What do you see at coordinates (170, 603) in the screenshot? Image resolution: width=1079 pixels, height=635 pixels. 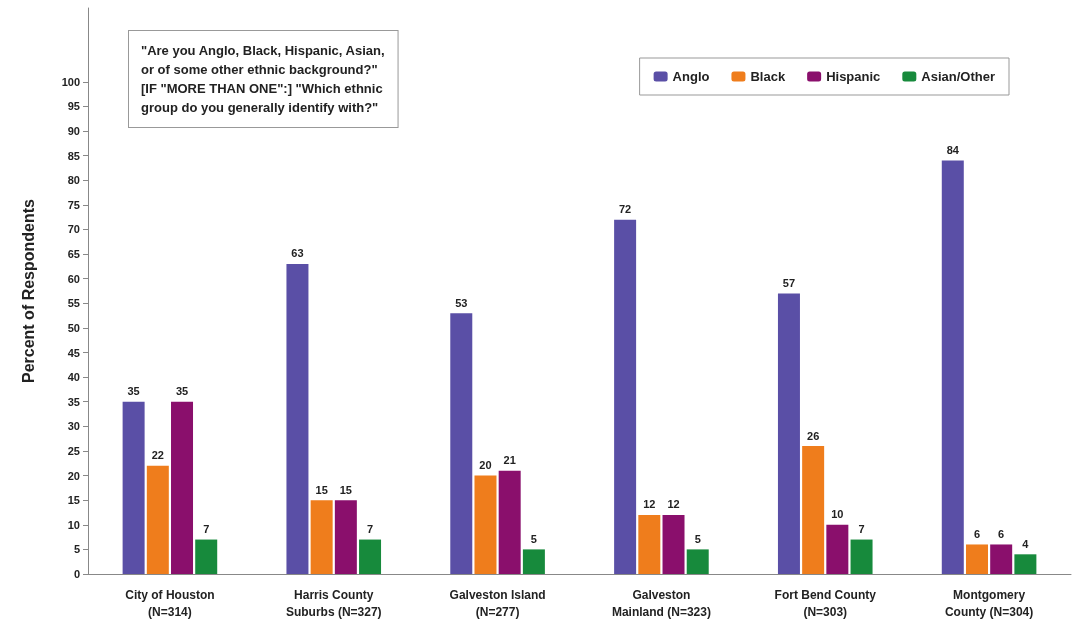 I see `x-tick-label: City of Houston (N=314)` at bounding box center [170, 603].